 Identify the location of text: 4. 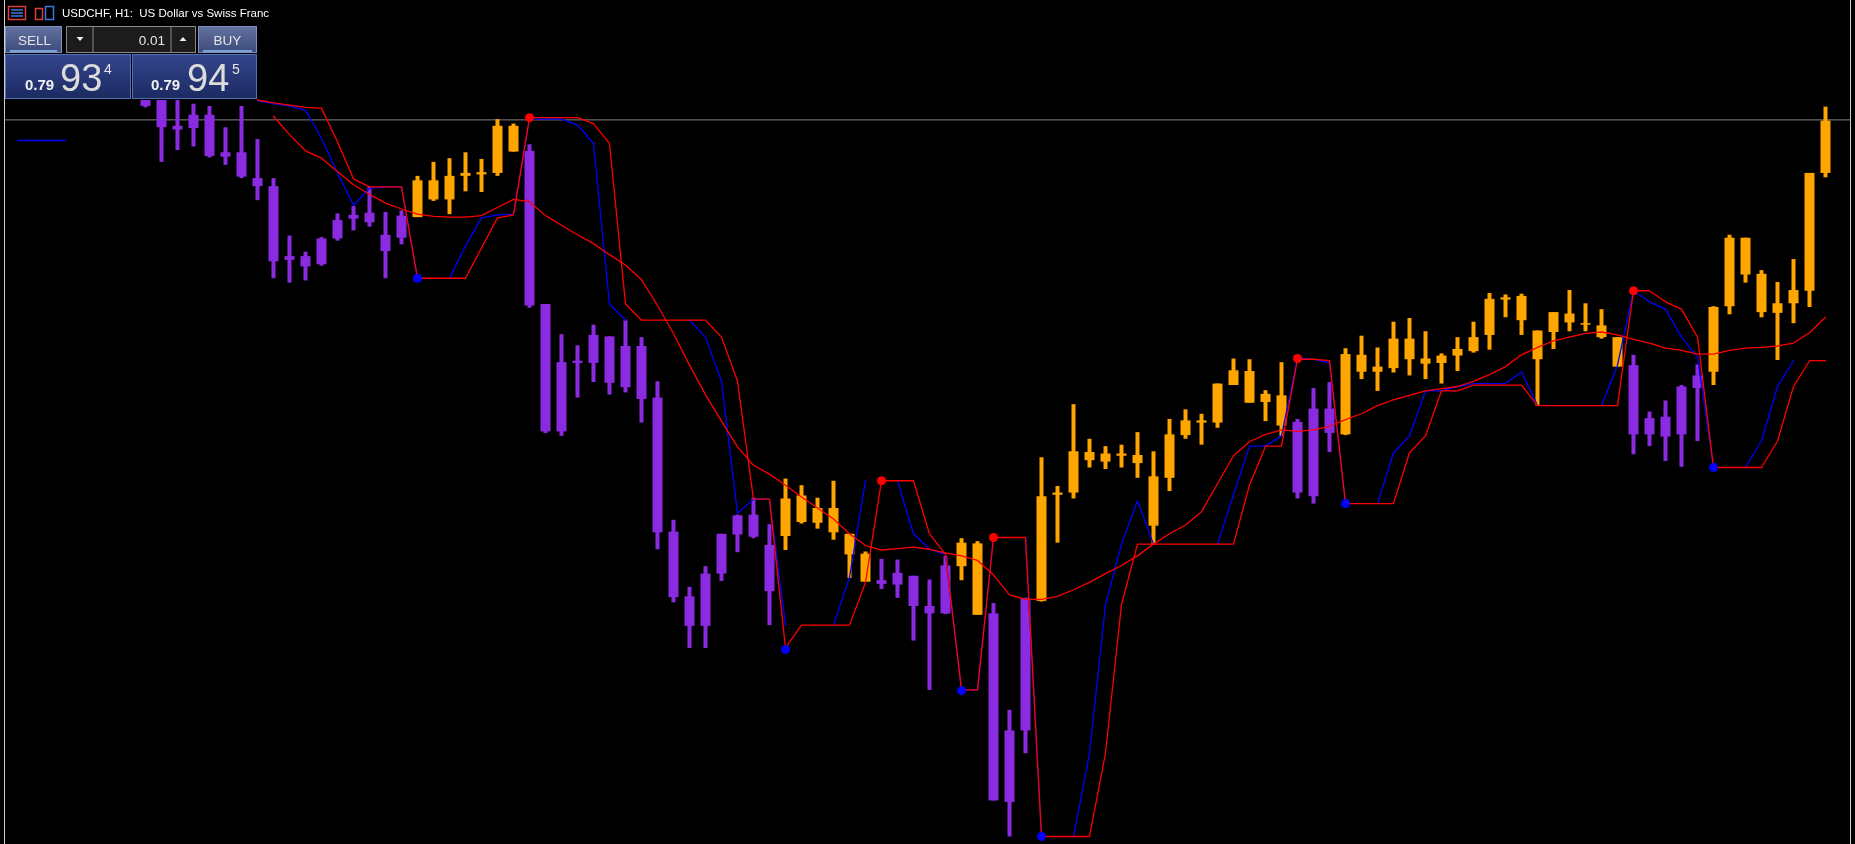
(108, 68).